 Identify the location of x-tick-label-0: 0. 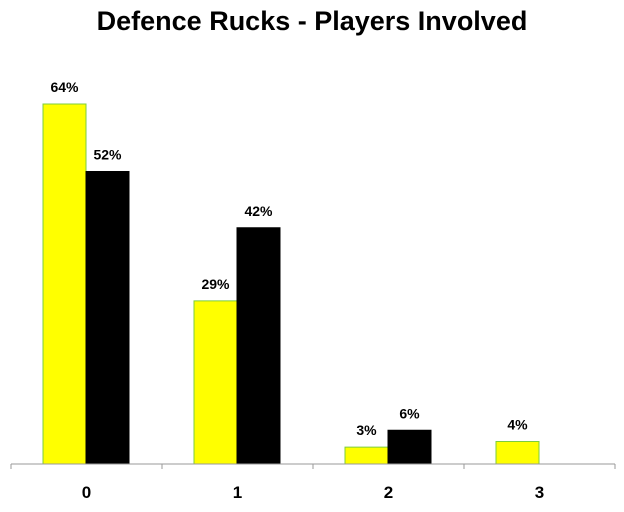
(86, 492).